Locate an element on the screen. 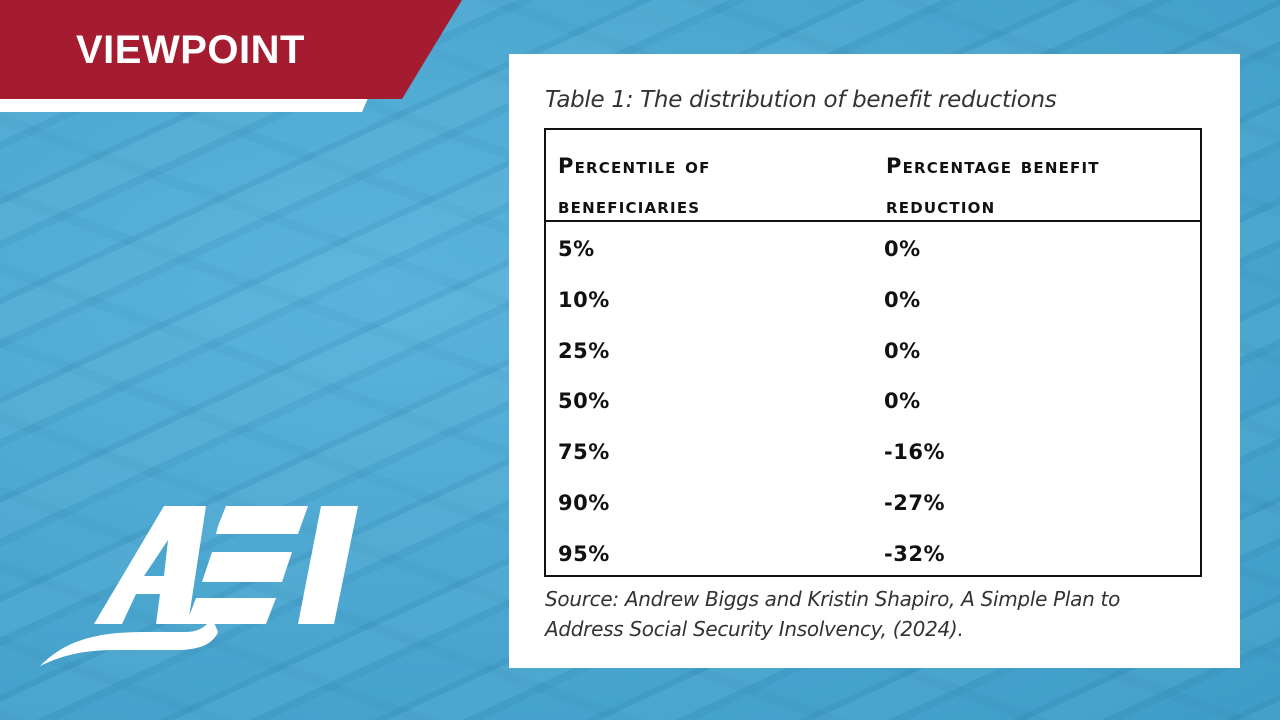 This screenshot has width=1280, height=720. table-row: 95% -32% is located at coordinates (873, 552).